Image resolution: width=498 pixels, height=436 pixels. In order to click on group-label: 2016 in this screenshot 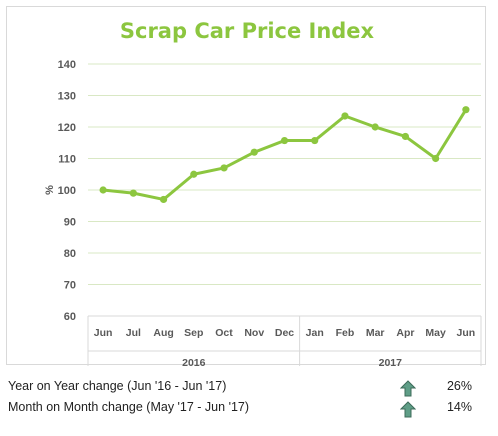, I will do `click(194, 361)`.